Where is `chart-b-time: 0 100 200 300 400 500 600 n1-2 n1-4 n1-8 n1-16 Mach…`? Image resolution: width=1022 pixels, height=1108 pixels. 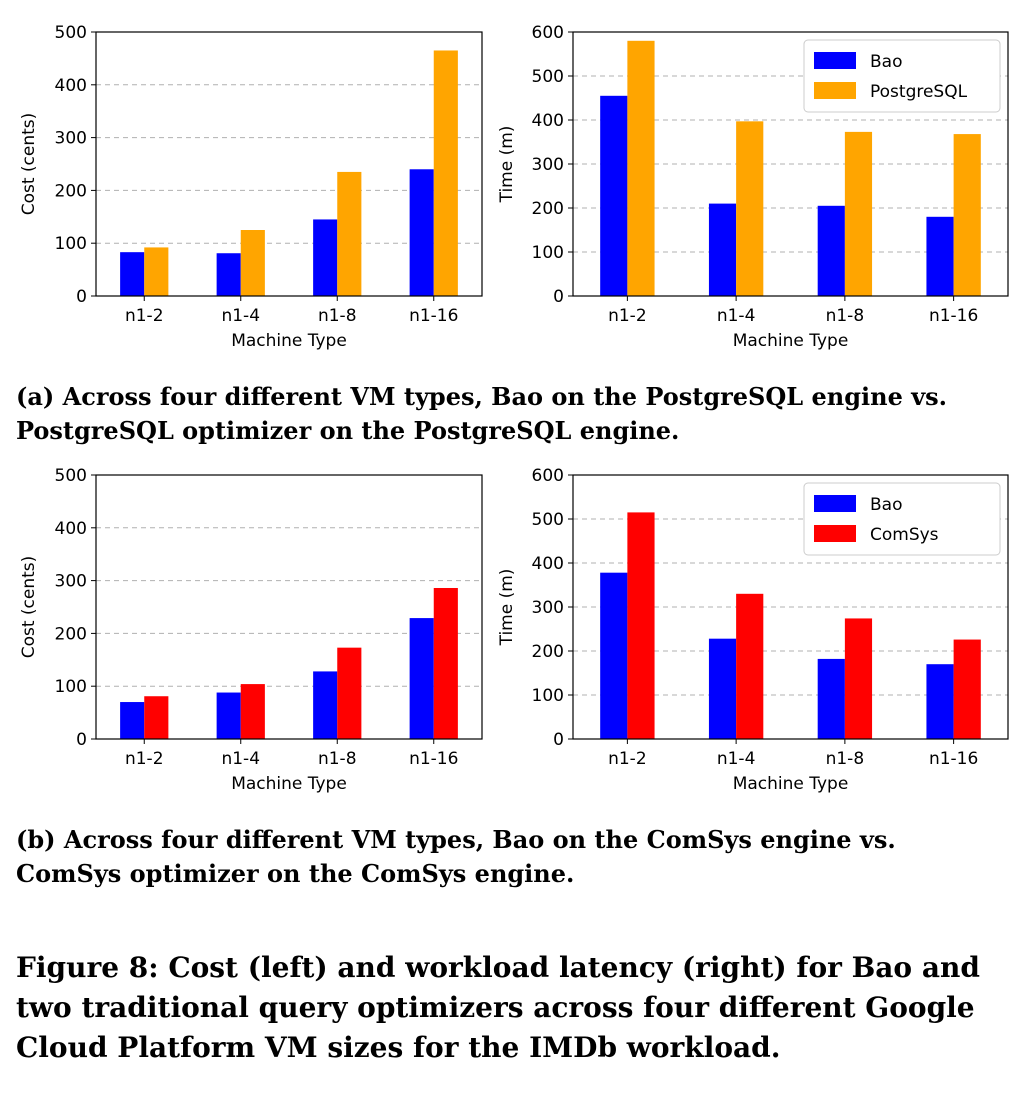 chart-b-time: 0 100 200 300 400 500 600 n1-2 n1-4 n1-8 n1-16 Mach… is located at coordinates (753, 630).